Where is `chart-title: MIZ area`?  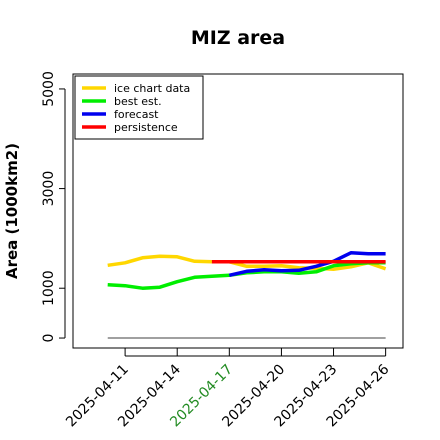 chart-title: MIZ area is located at coordinates (238, 38).